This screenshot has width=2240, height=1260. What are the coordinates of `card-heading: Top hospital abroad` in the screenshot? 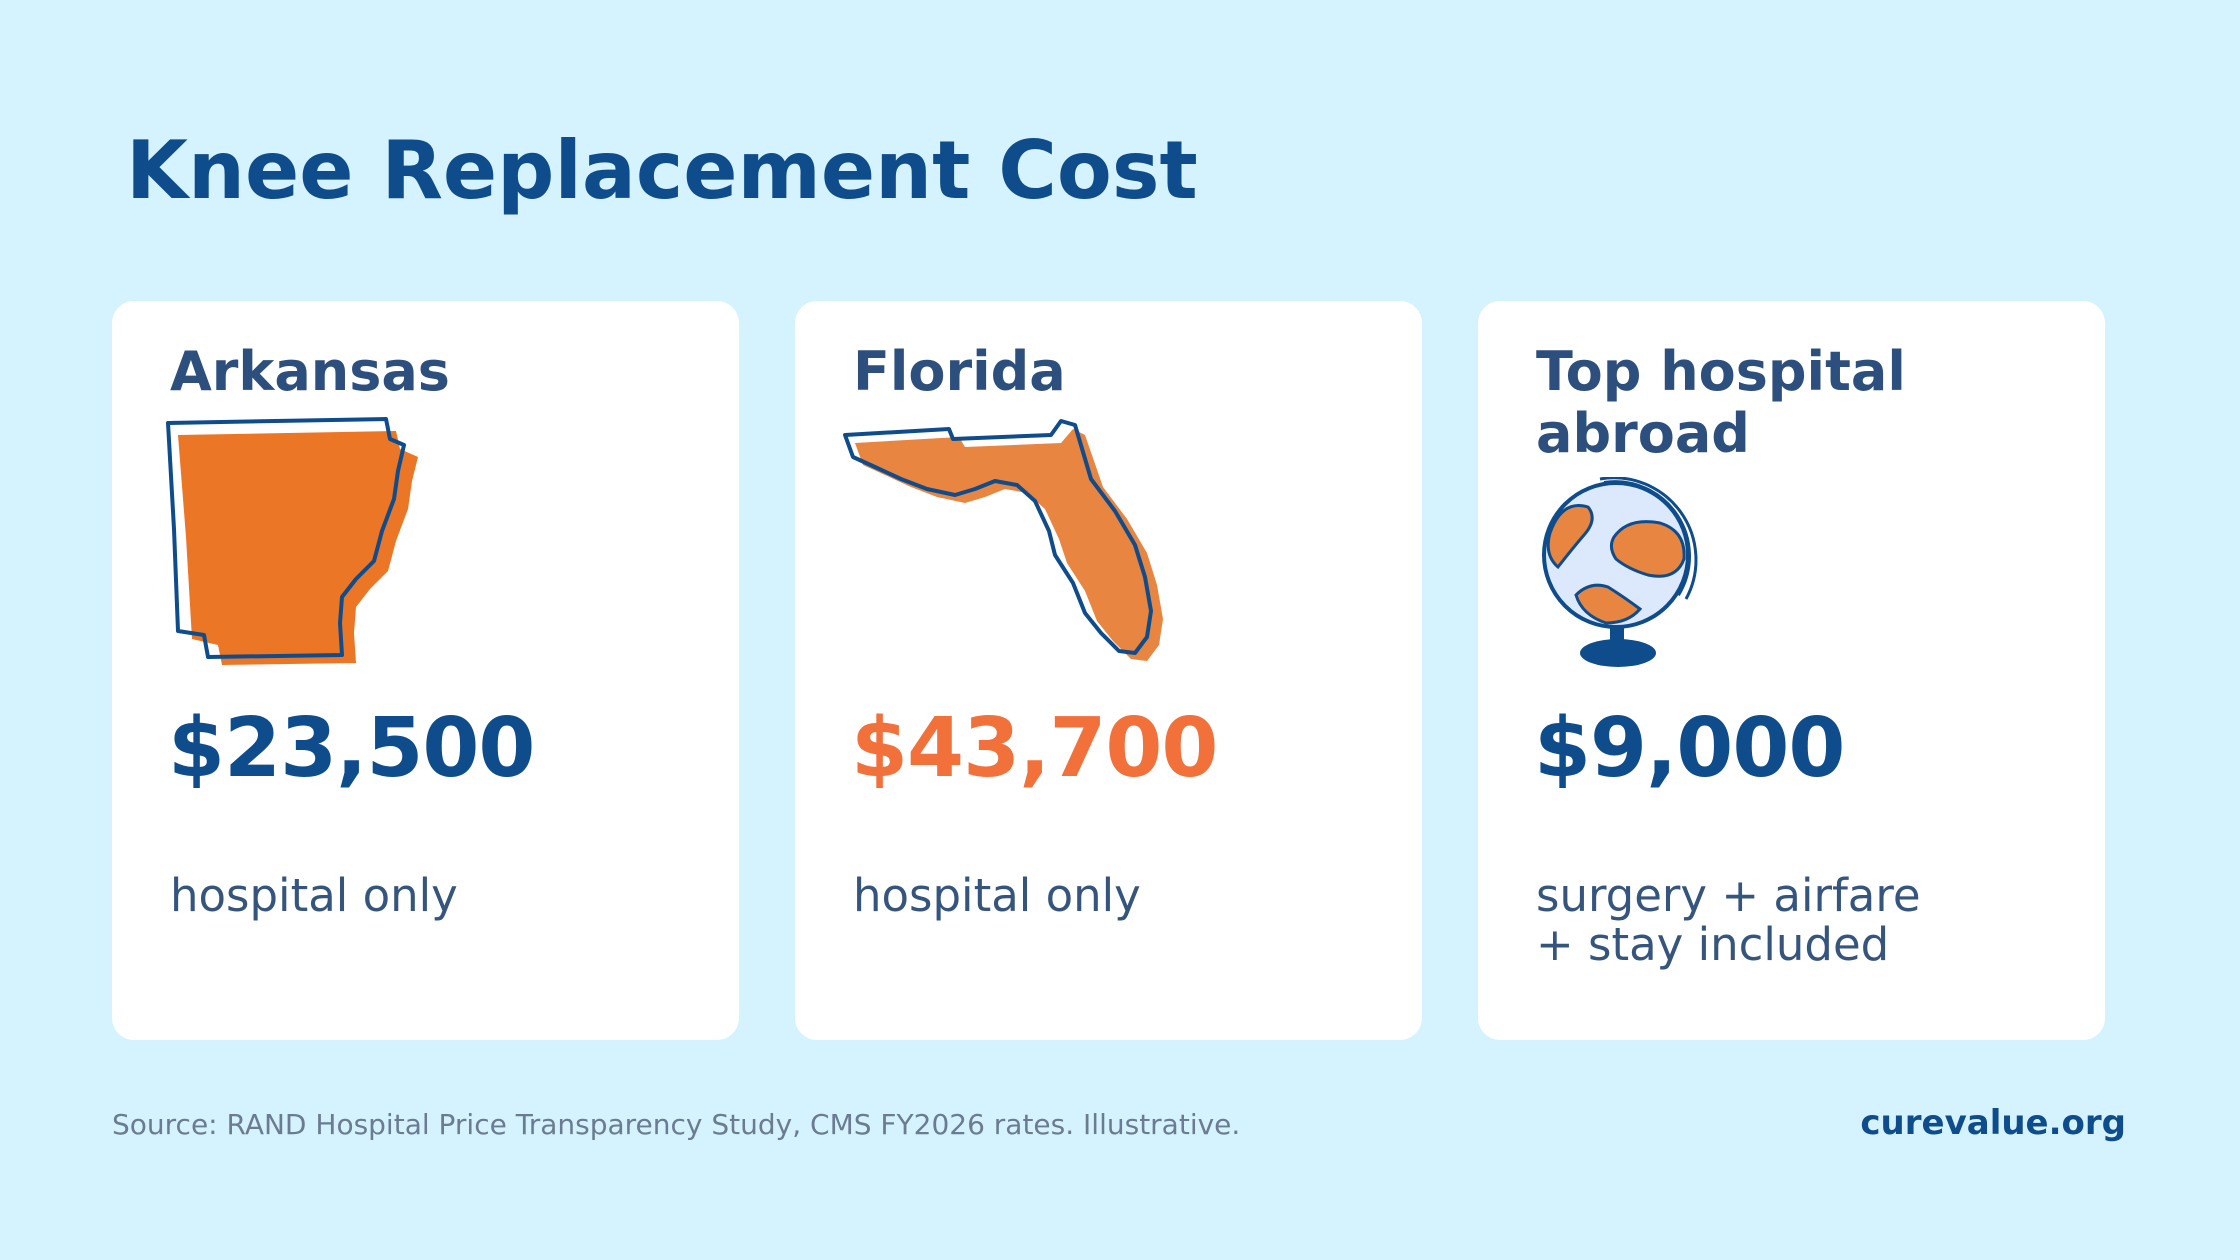 It's located at (1721, 402).